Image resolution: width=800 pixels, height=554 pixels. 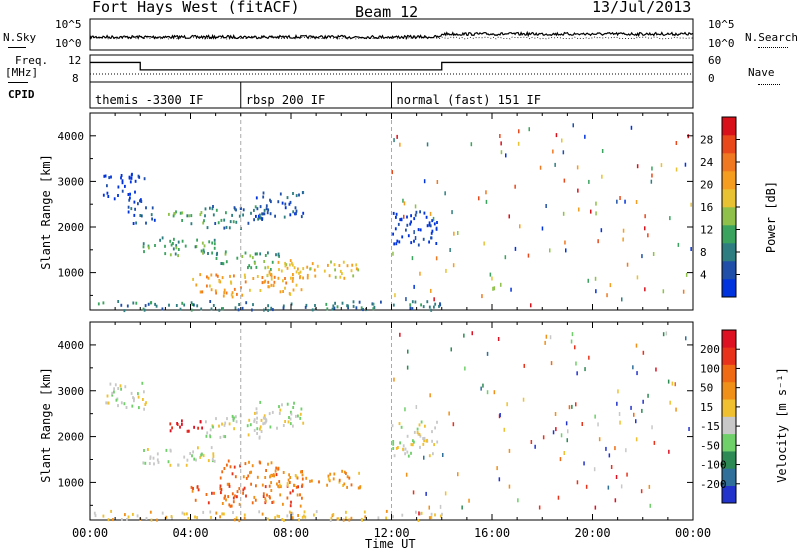 What do you see at coordinates (713, 484) in the screenshot?
I see `colorbar-tick-label: -200` at bounding box center [713, 484].